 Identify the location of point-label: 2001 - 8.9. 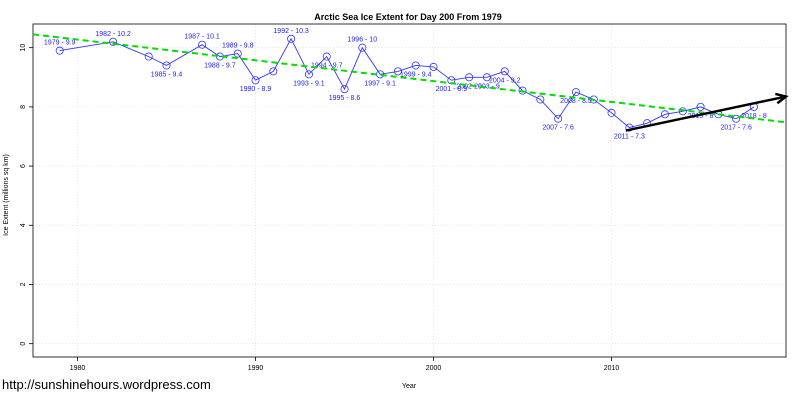
(452, 89).